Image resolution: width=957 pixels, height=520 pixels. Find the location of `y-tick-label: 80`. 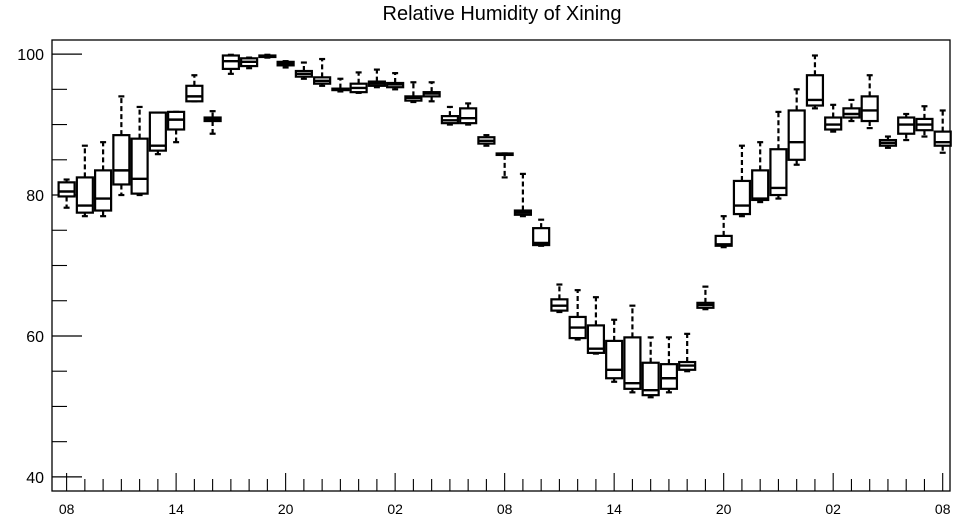

y-tick-label: 80 is located at coordinates (35, 196).